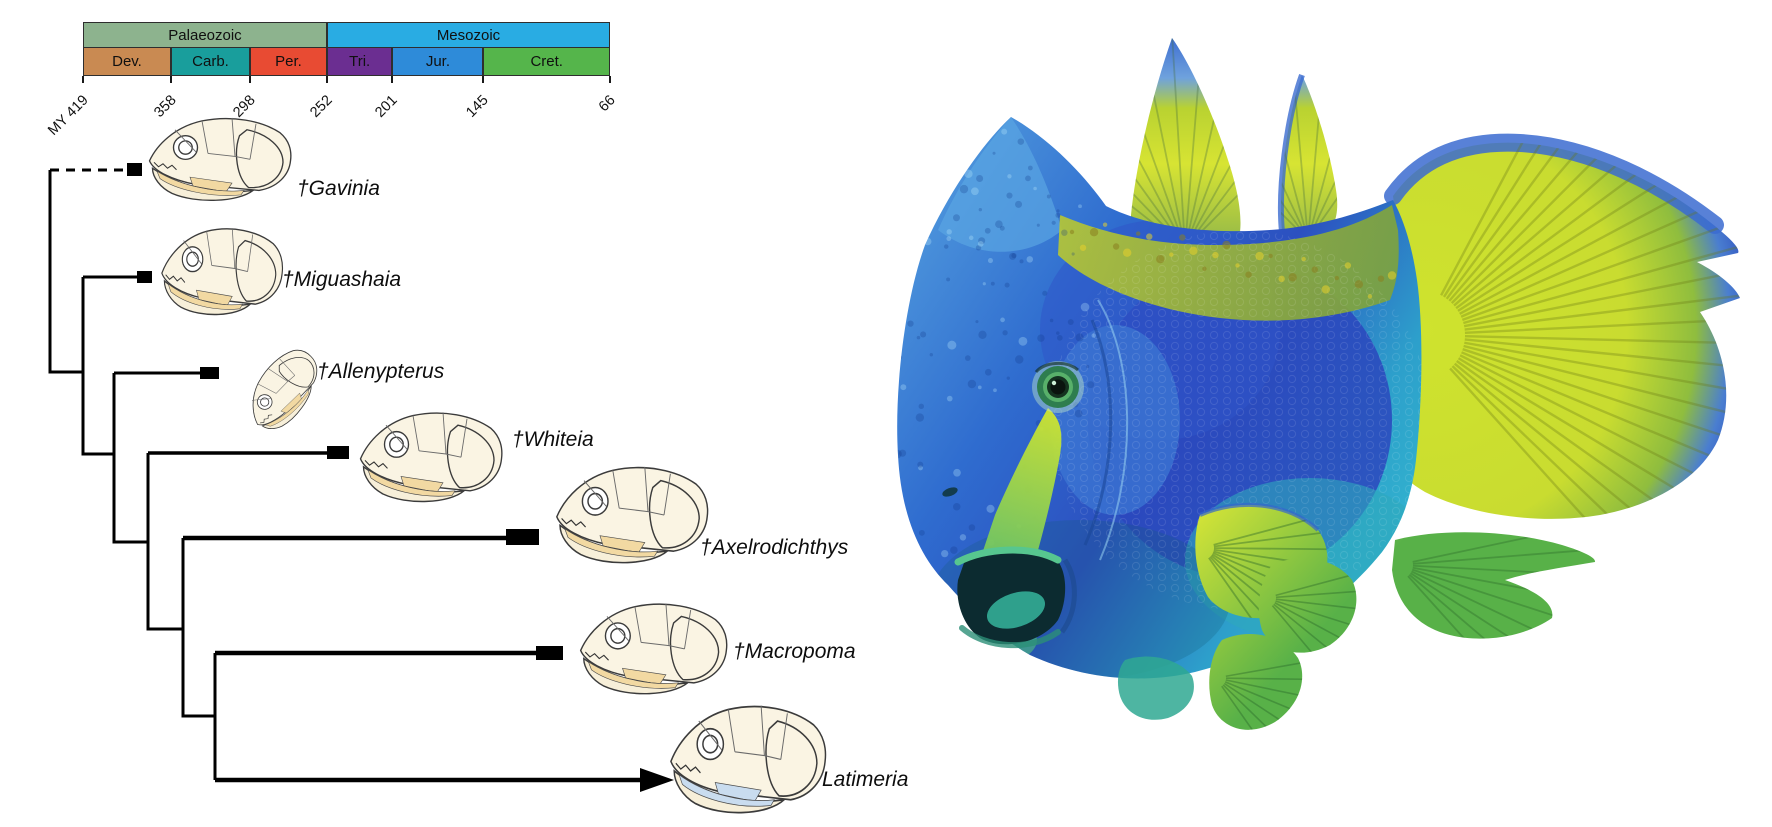 This screenshot has width=1772, height=827. What do you see at coordinates (332, 107) in the screenshot?
I see `timescale-axis: MY 419 358 298 252 201 145 66` at bounding box center [332, 107].